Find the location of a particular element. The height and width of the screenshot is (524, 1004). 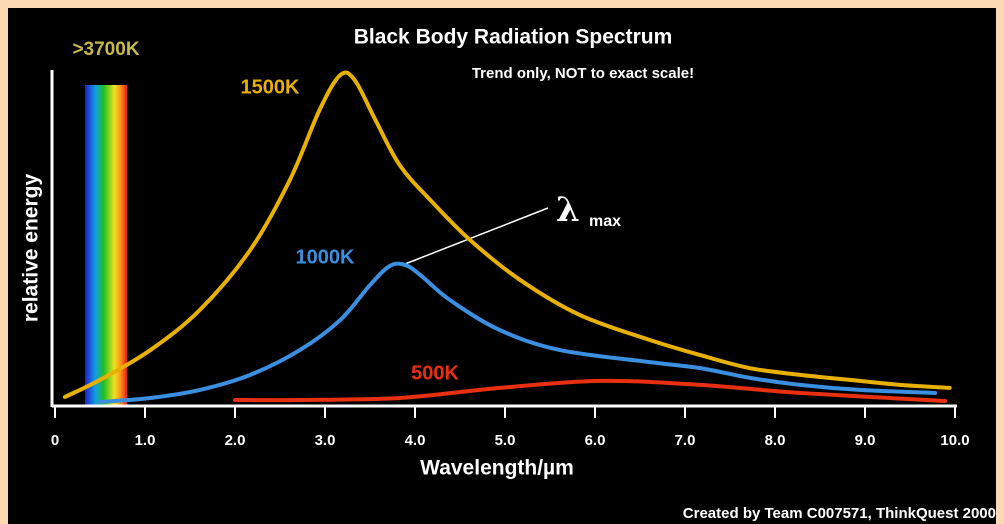

series-label: 500K is located at coordinates (435, 373).